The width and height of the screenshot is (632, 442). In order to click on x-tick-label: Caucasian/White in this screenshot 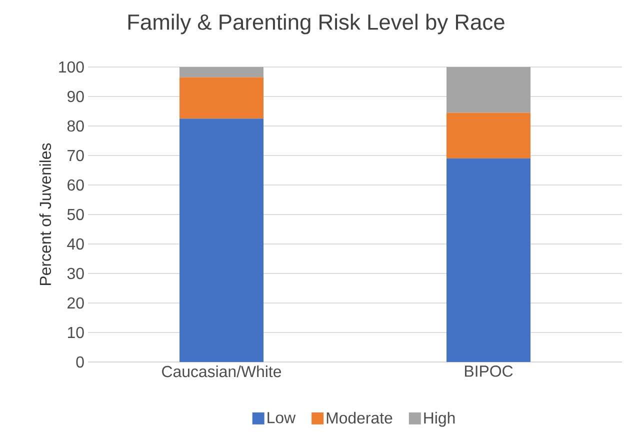, I will do `click(222, 372)`.